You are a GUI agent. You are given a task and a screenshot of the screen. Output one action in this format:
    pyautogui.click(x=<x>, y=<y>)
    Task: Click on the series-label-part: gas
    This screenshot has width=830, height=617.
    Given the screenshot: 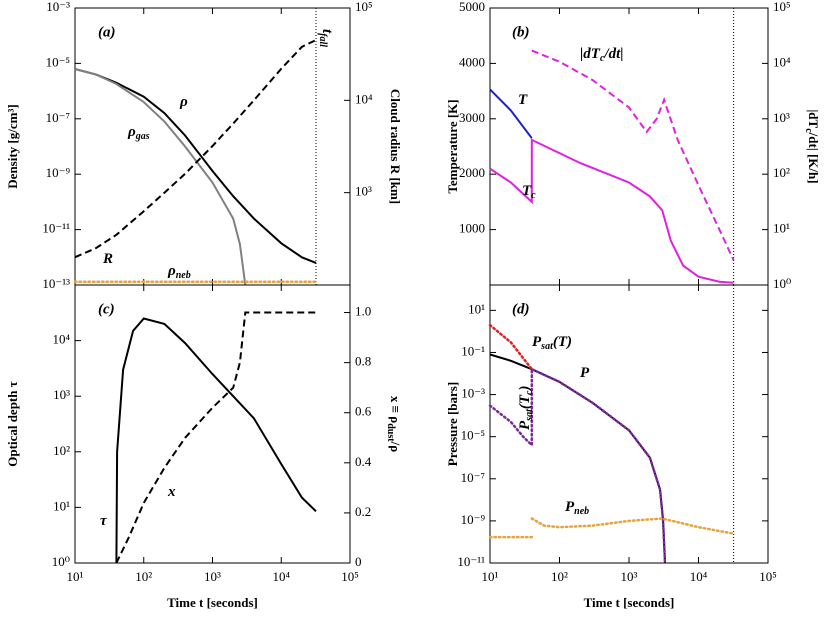 What is the action you would take?
    pyautogui.click(x=142, y=136)
    